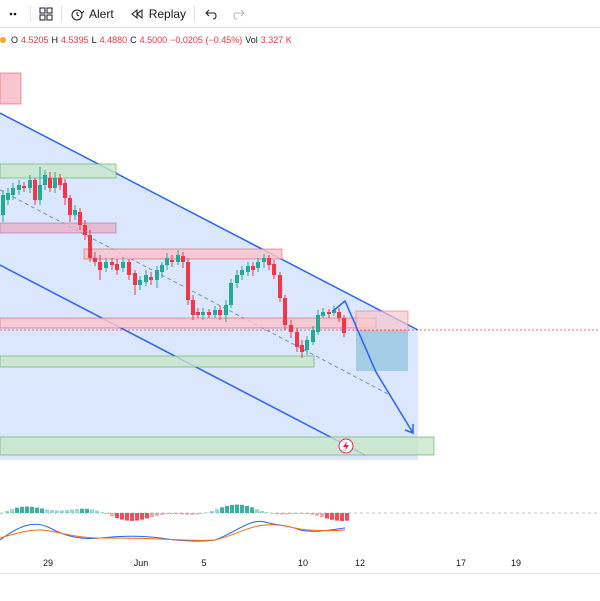 The image size is (600, 601). What do you see at coordinates (195, 13) in the screenshot?
I see `toolbar-divider` at bounding box center [195, 13].